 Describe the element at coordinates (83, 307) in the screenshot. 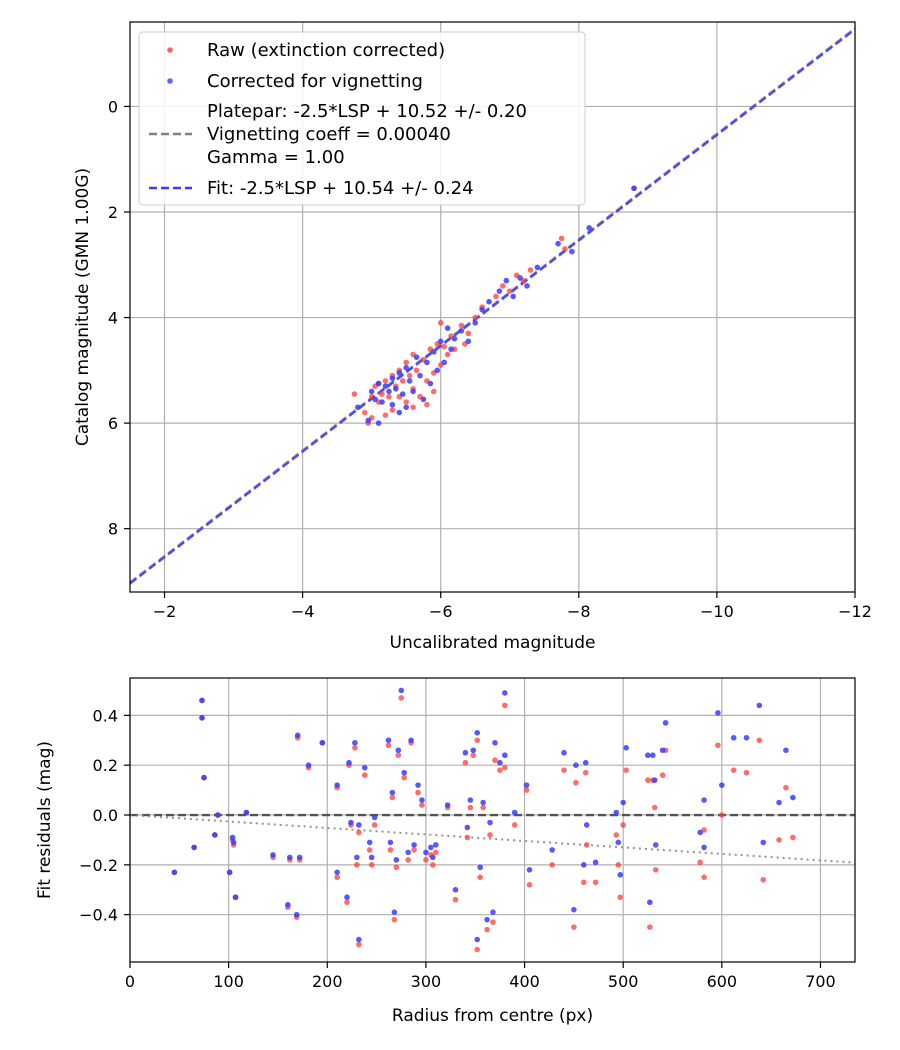

I see `y-axis-label: Catalog magnitude (GMN 1.00G)` at that location.